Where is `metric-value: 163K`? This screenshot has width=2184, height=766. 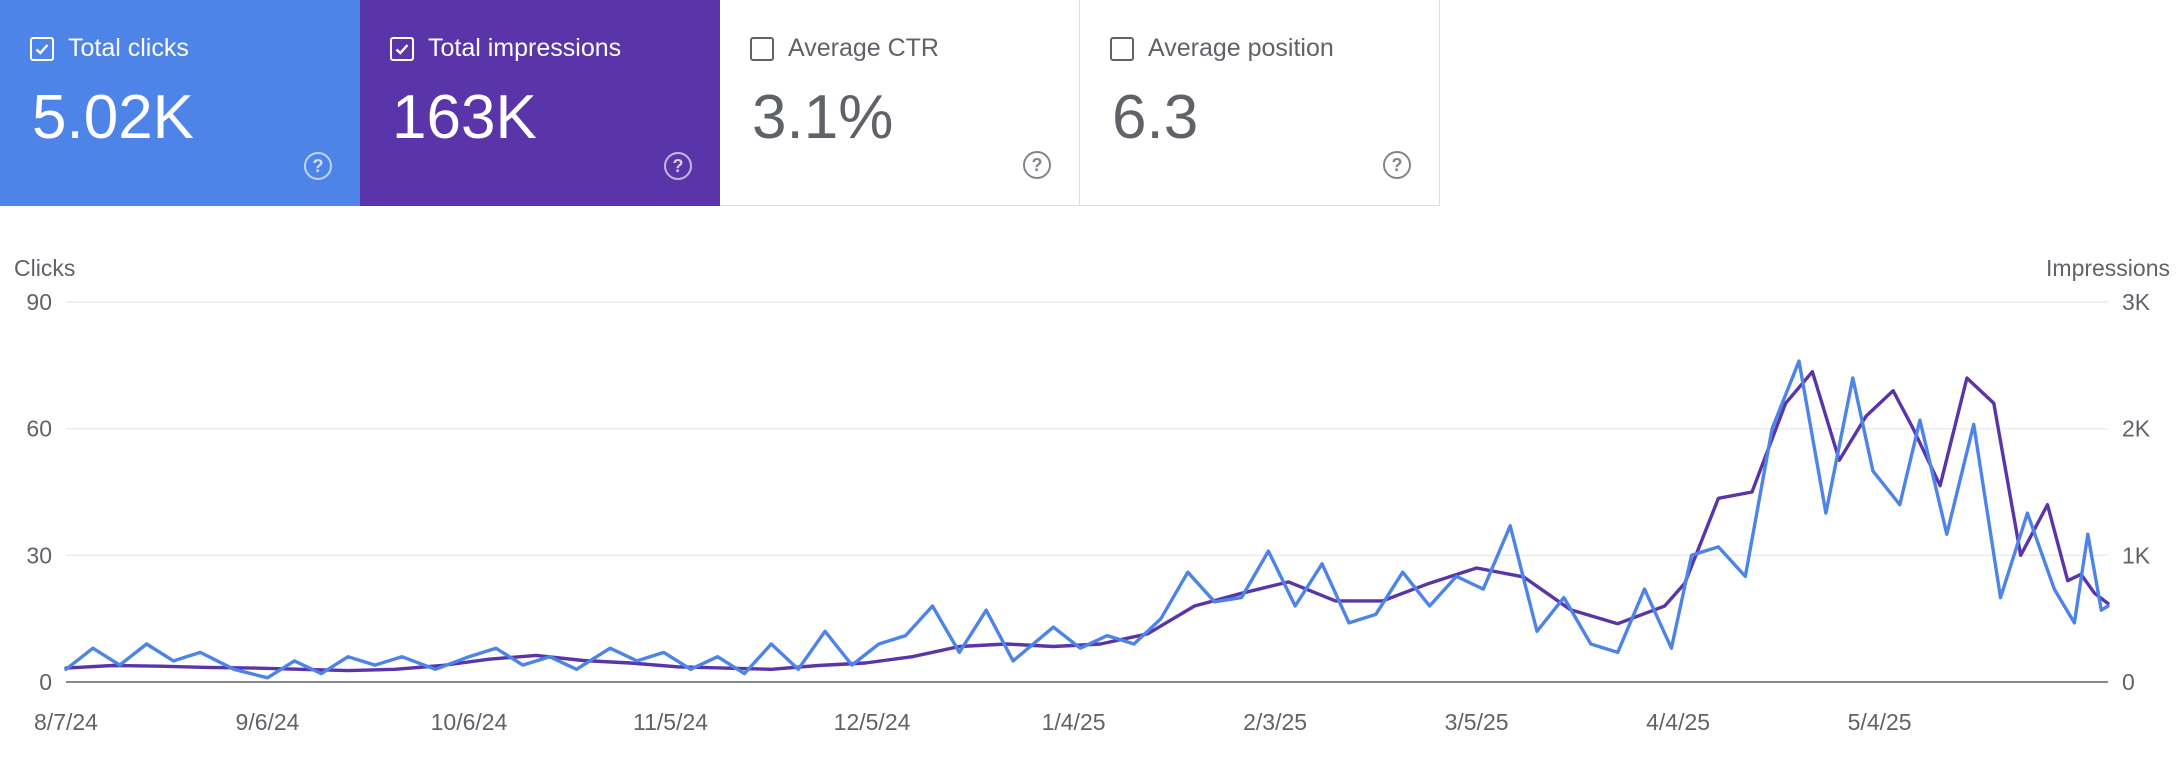
metric-value: 163K is located at coordinates (464, 117).